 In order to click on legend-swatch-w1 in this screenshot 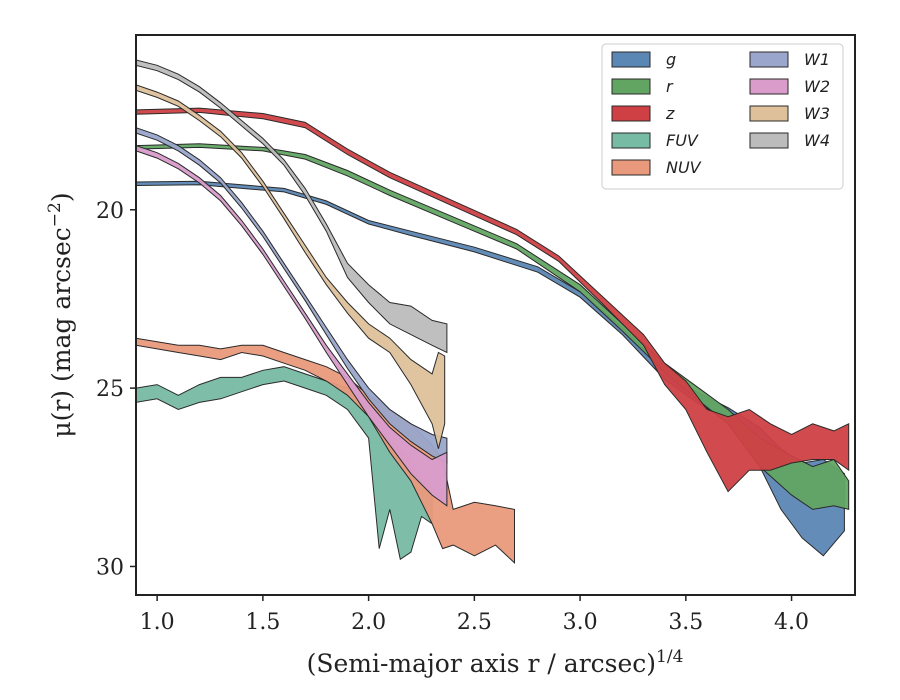, I will do `click(769, 59)`.